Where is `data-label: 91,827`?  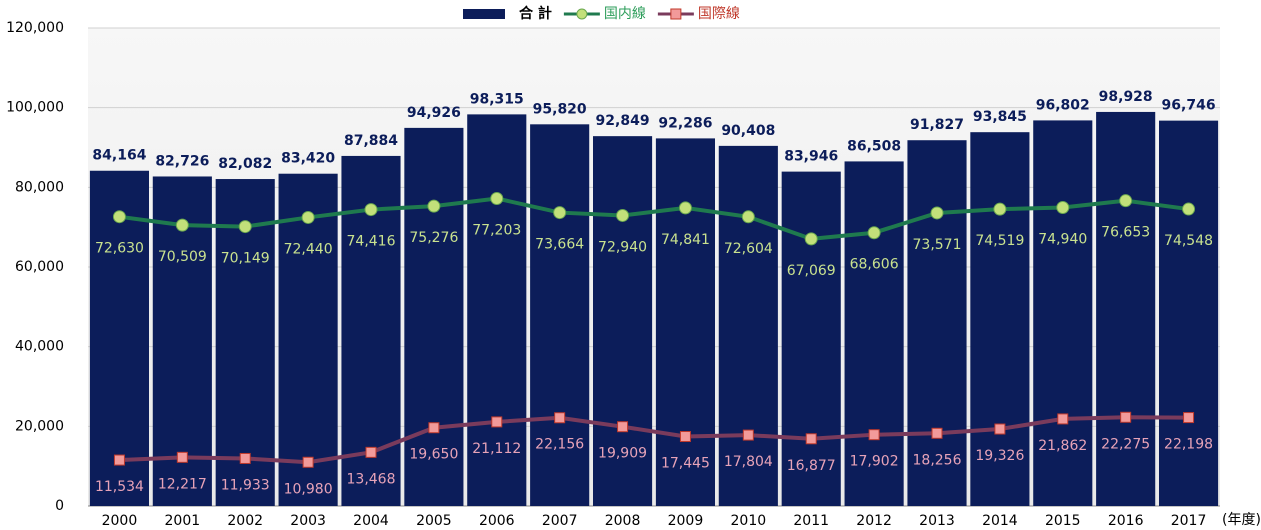
data-label: 91,827 is located at coordinates (937, 125).